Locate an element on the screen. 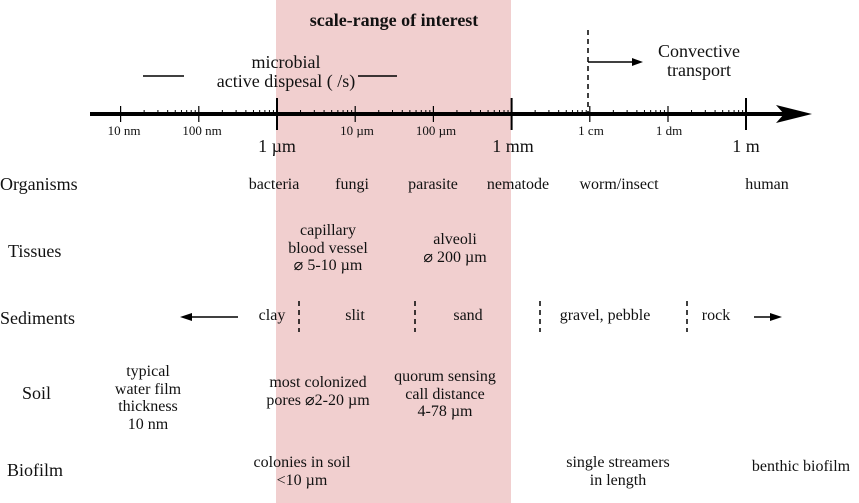 The height and width of the screenshot is (503, 859). sediment-clay: clay is located at coordinates (272, 315).